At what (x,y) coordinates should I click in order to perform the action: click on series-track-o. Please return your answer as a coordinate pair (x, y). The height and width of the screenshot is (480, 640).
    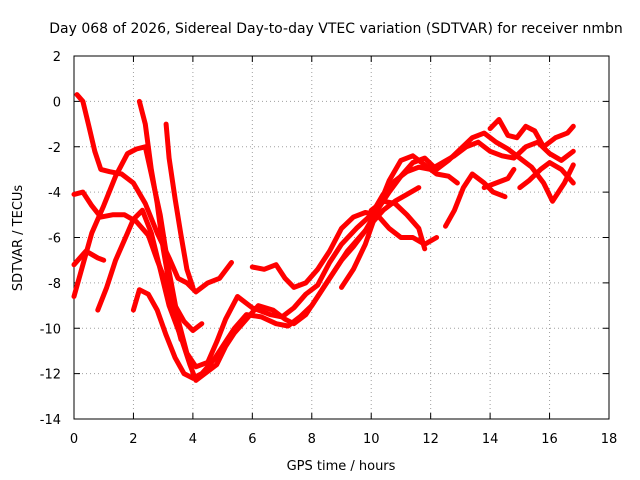
    Looking at the image, I should click on (531, 133).